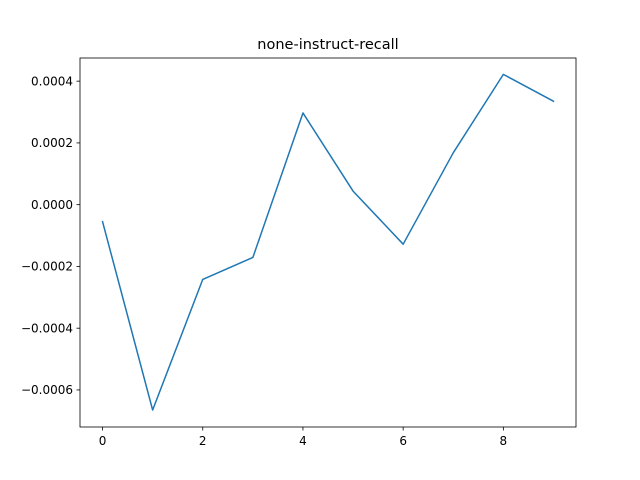  Describe the element at coordinates (203, 441) in the screenshot. I see `x-tick-label: 2` at that location.